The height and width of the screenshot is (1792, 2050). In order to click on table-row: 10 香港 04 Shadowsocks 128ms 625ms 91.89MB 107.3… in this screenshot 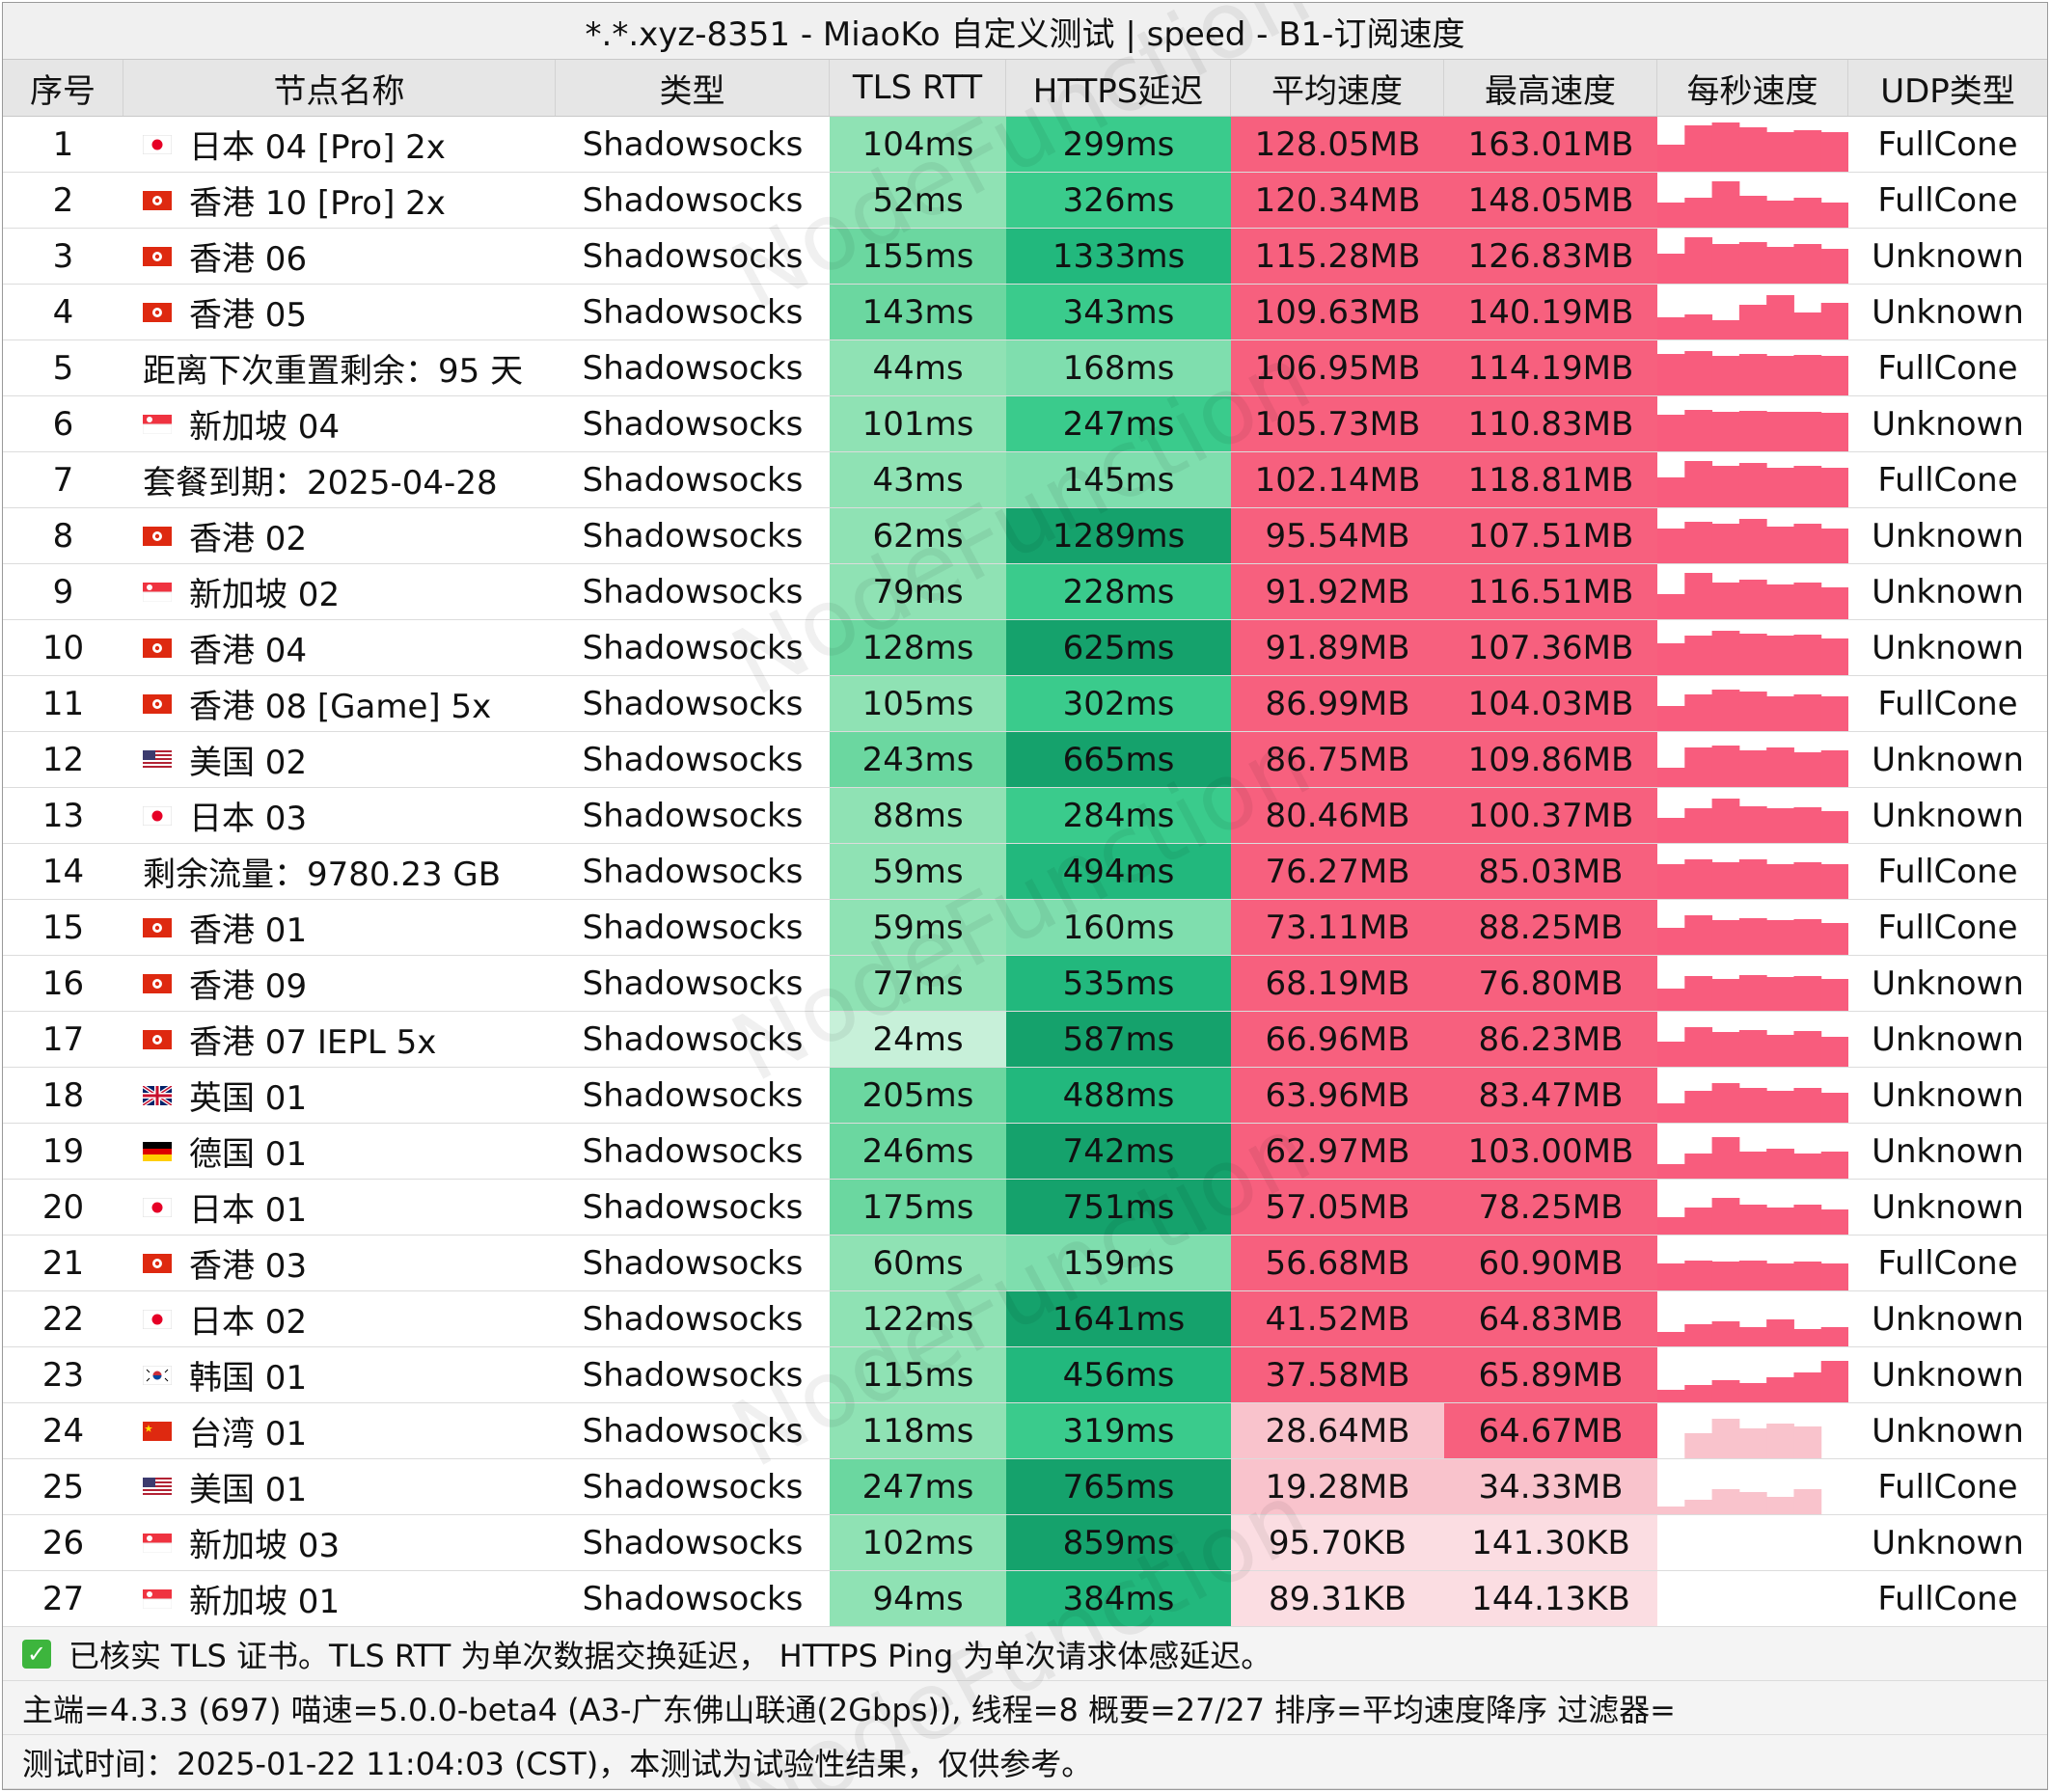, I will do `click(1025, 648)`.